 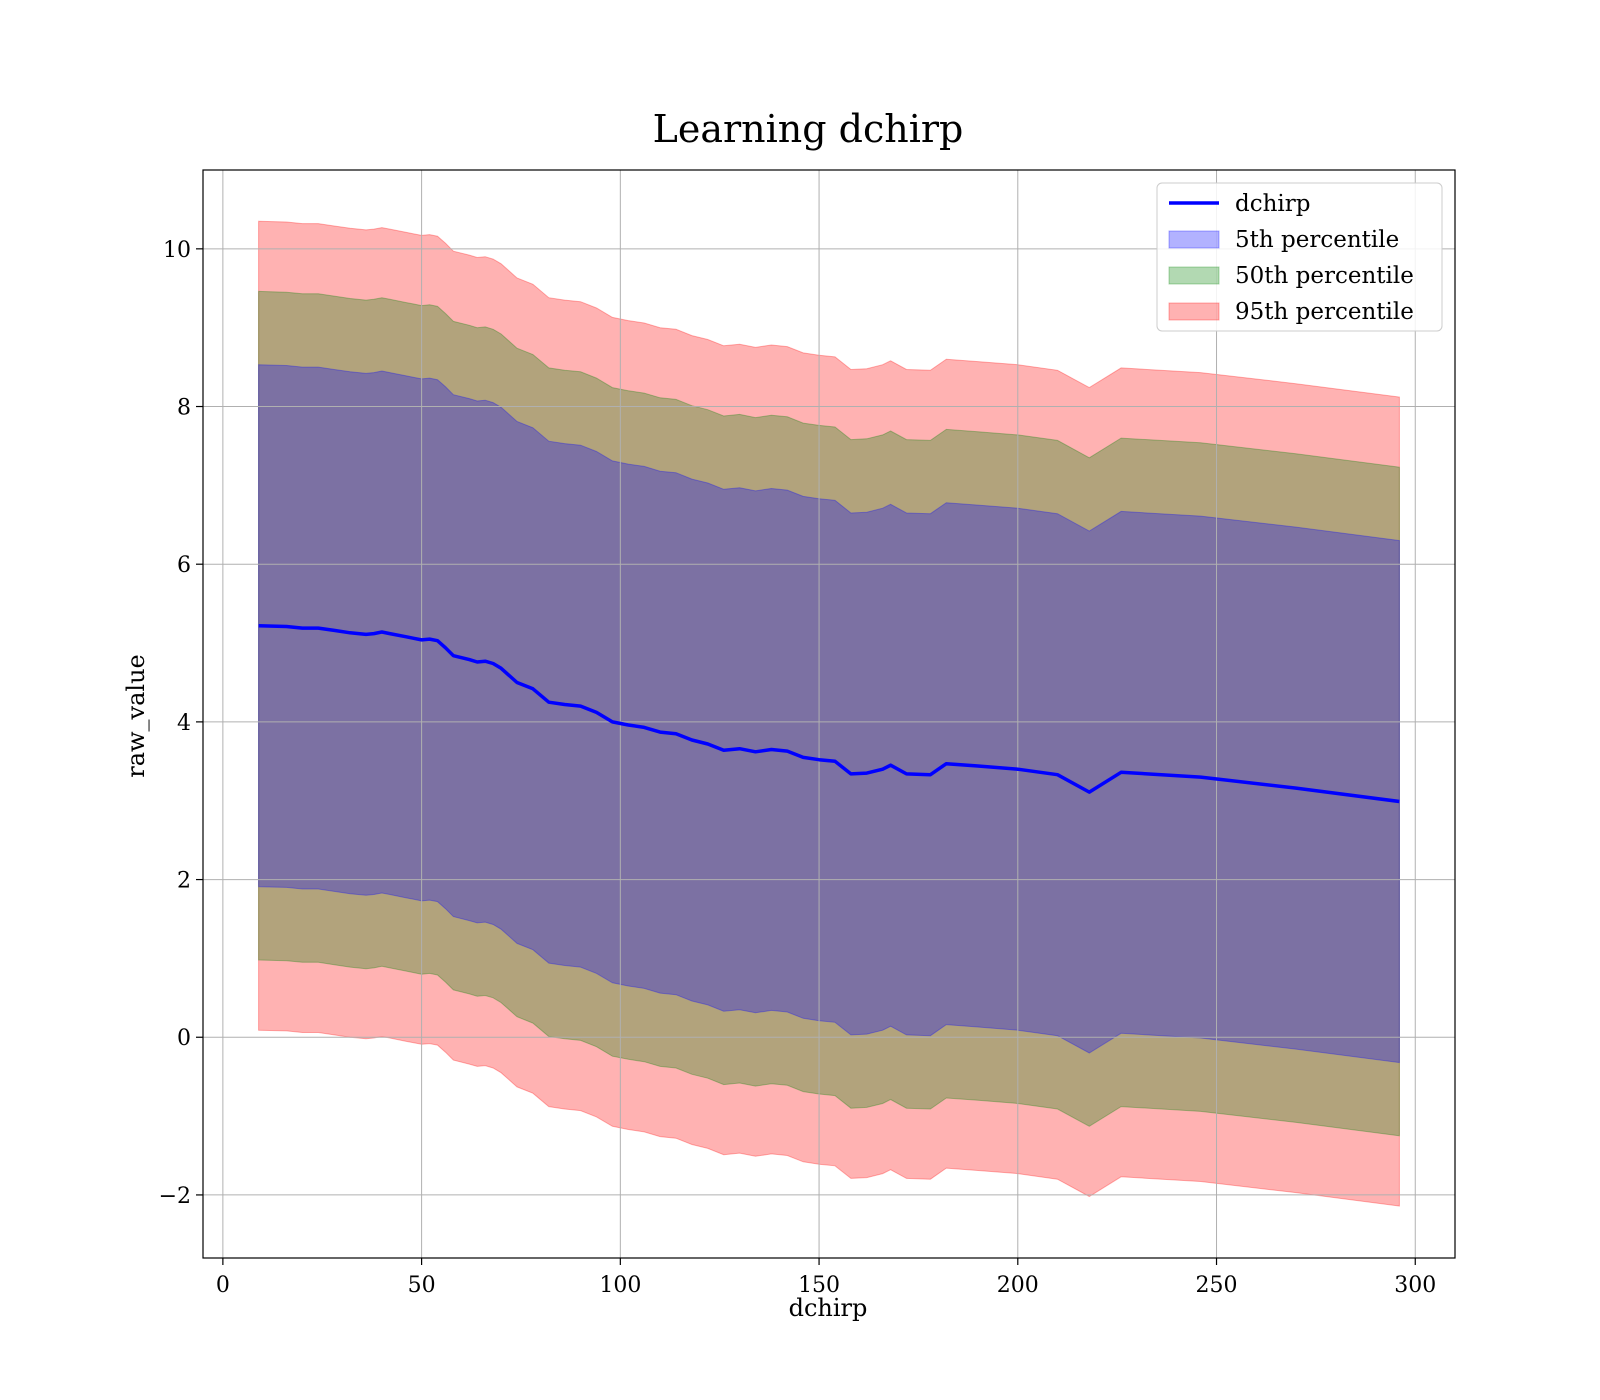 I want to click on x-tick-label-150: 150, so click(x=819, y=1285).